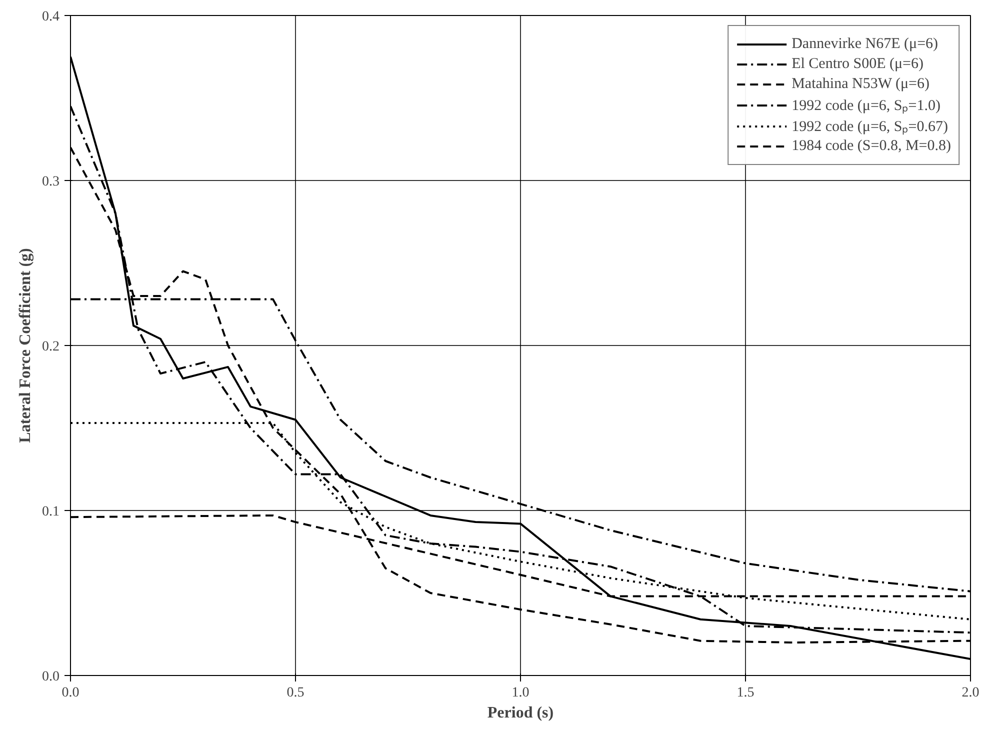 Image resolution: width=998 pixels, height=753 pixels. I want to click on y-tick-label: 0.4, so click(51, 17).